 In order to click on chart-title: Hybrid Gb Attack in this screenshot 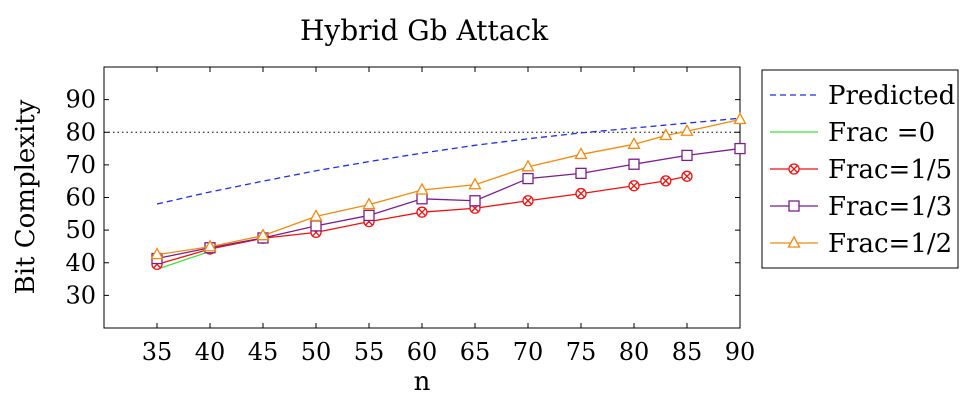, I will do `click(424, 30)`.